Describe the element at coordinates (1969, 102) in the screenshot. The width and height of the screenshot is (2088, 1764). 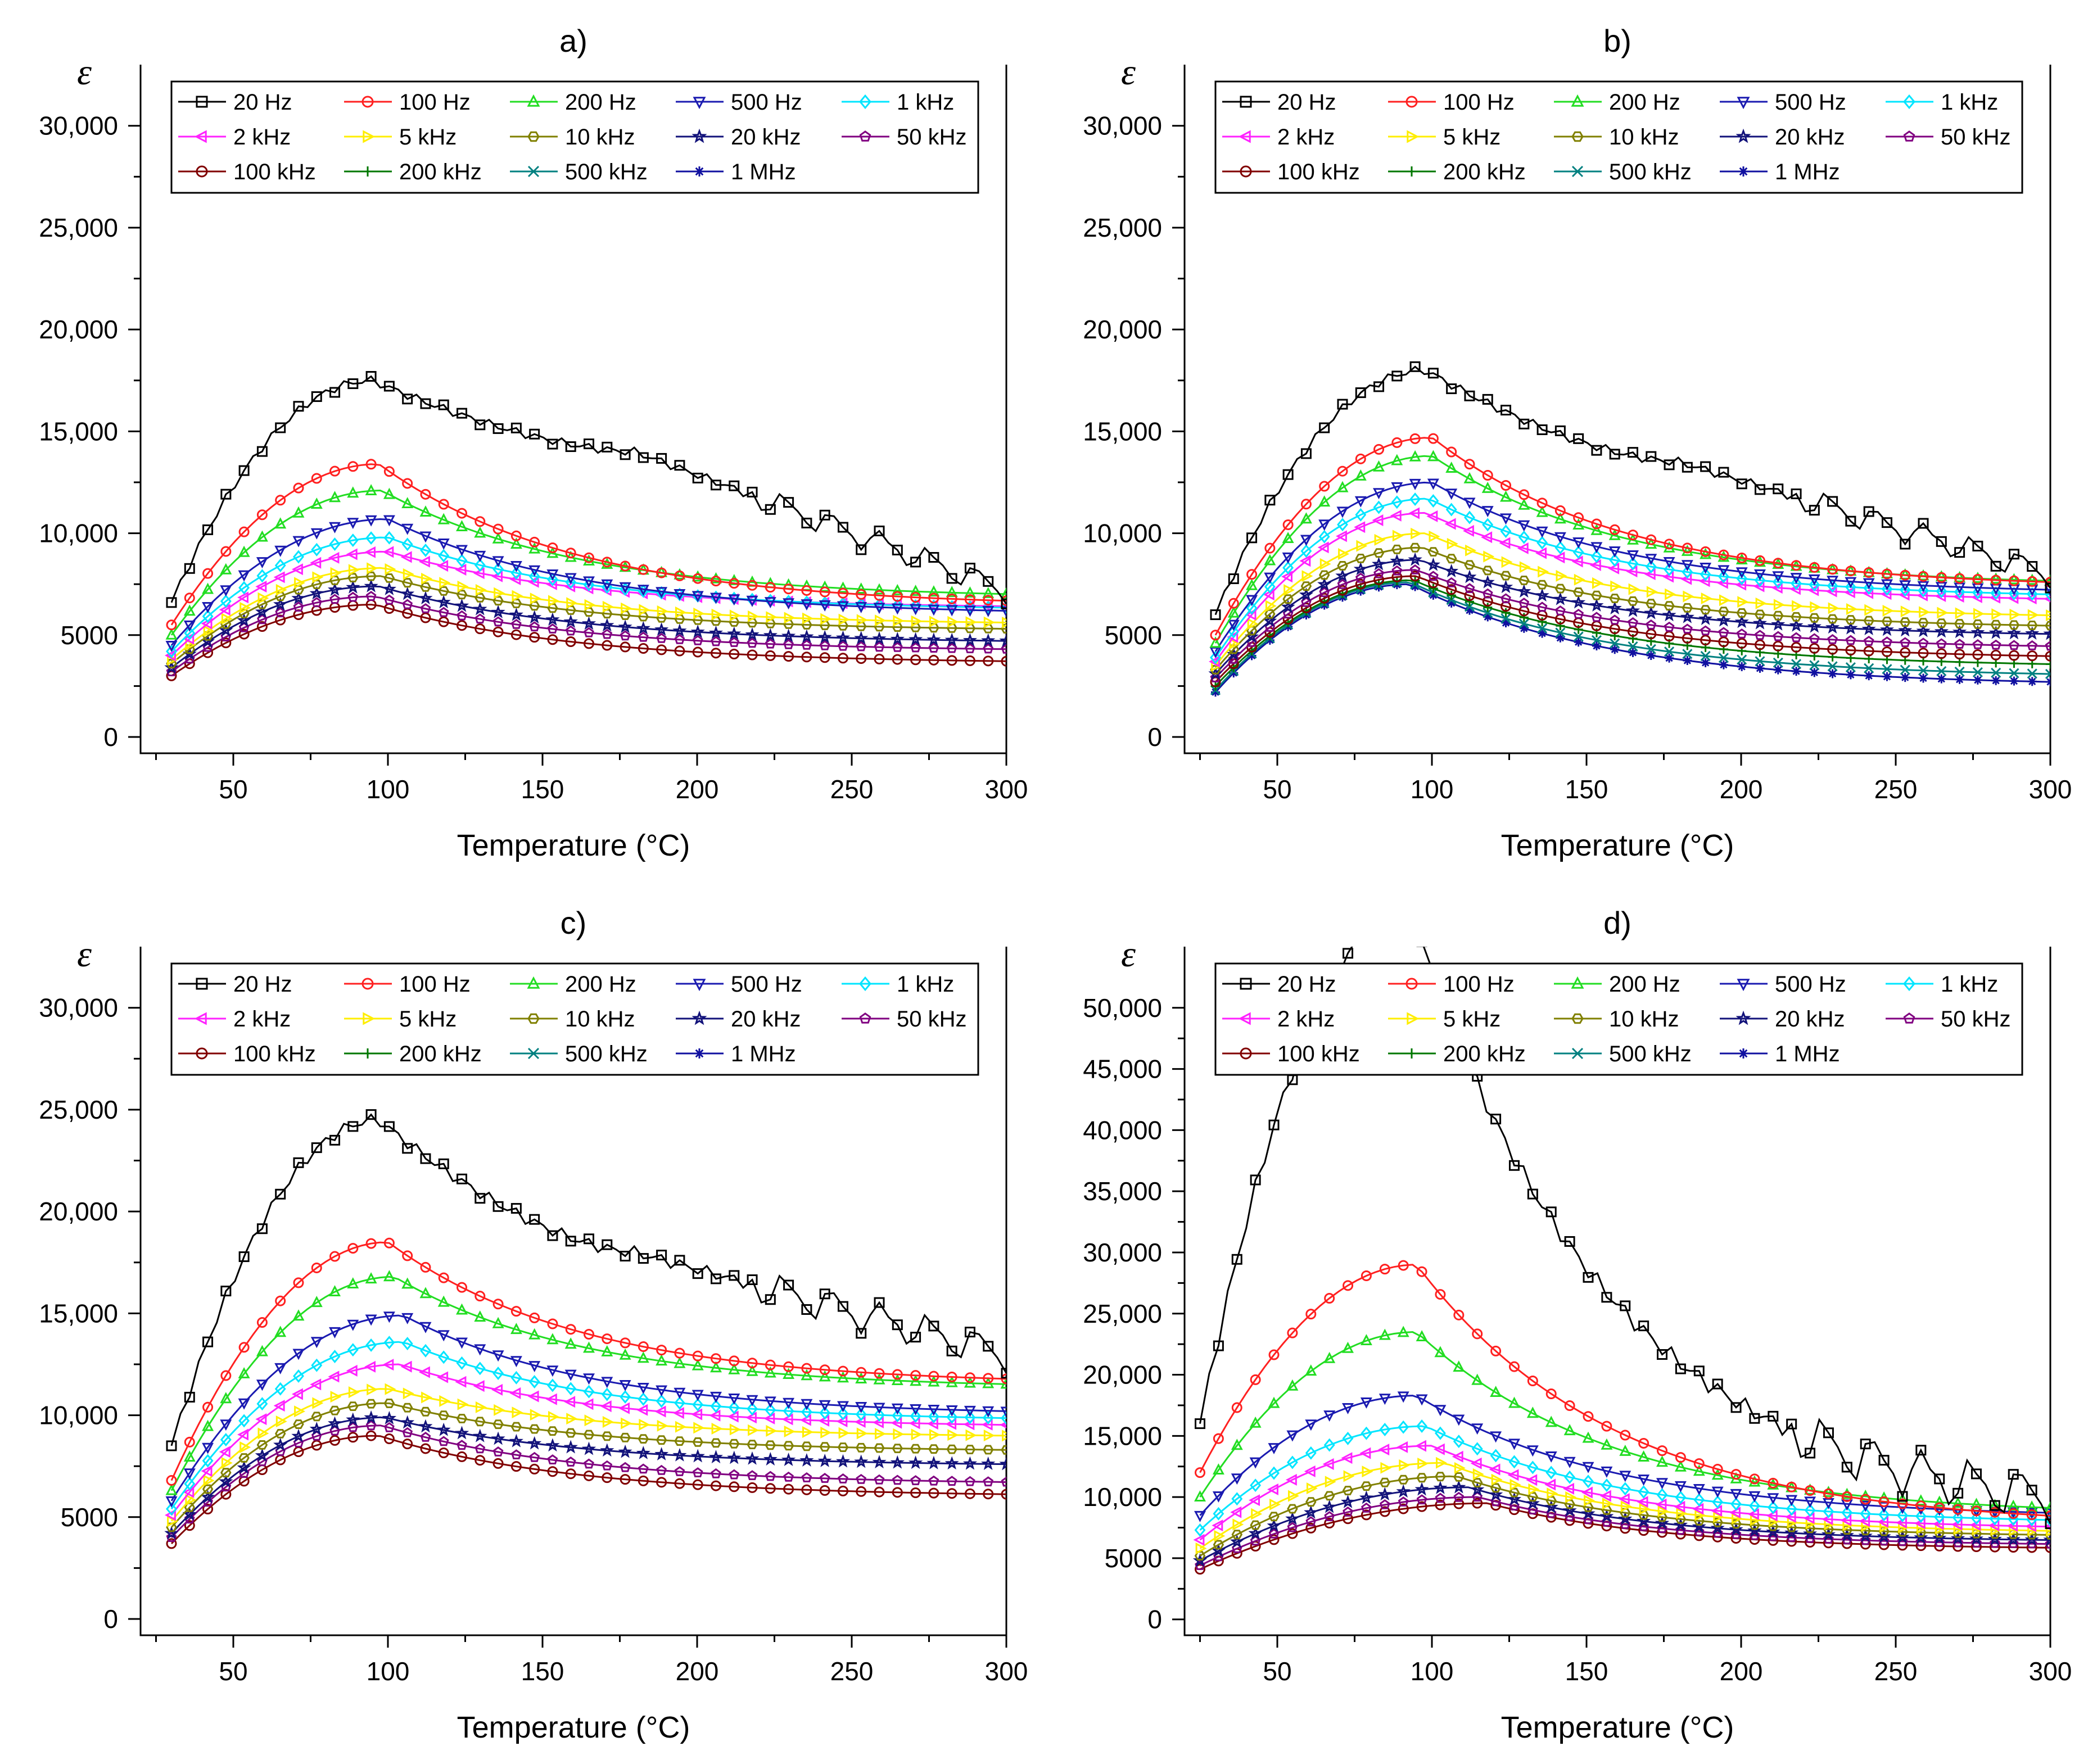
I see `legend-label: 1 kHz` at that location.